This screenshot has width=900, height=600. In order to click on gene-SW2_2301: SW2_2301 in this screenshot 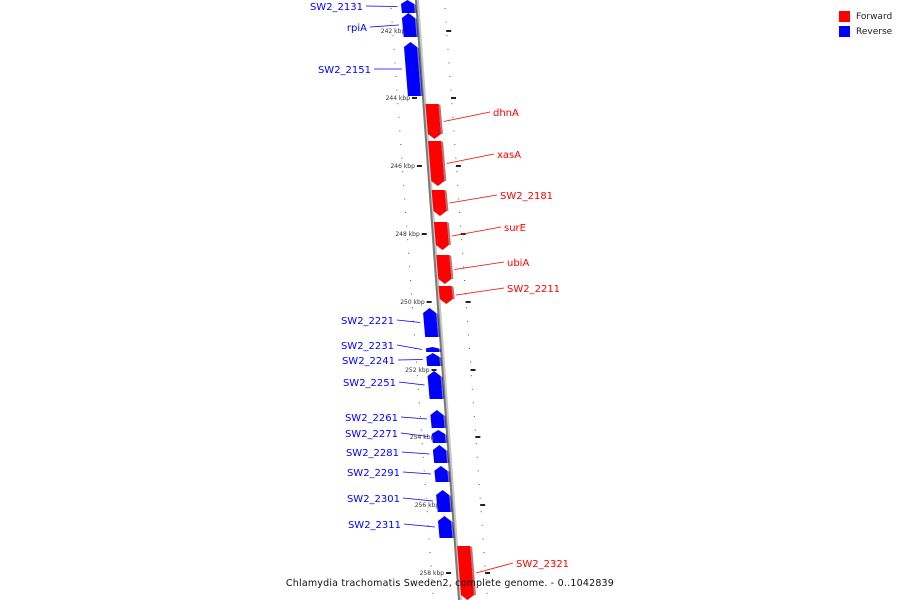, I will do `click(400, 501)`.